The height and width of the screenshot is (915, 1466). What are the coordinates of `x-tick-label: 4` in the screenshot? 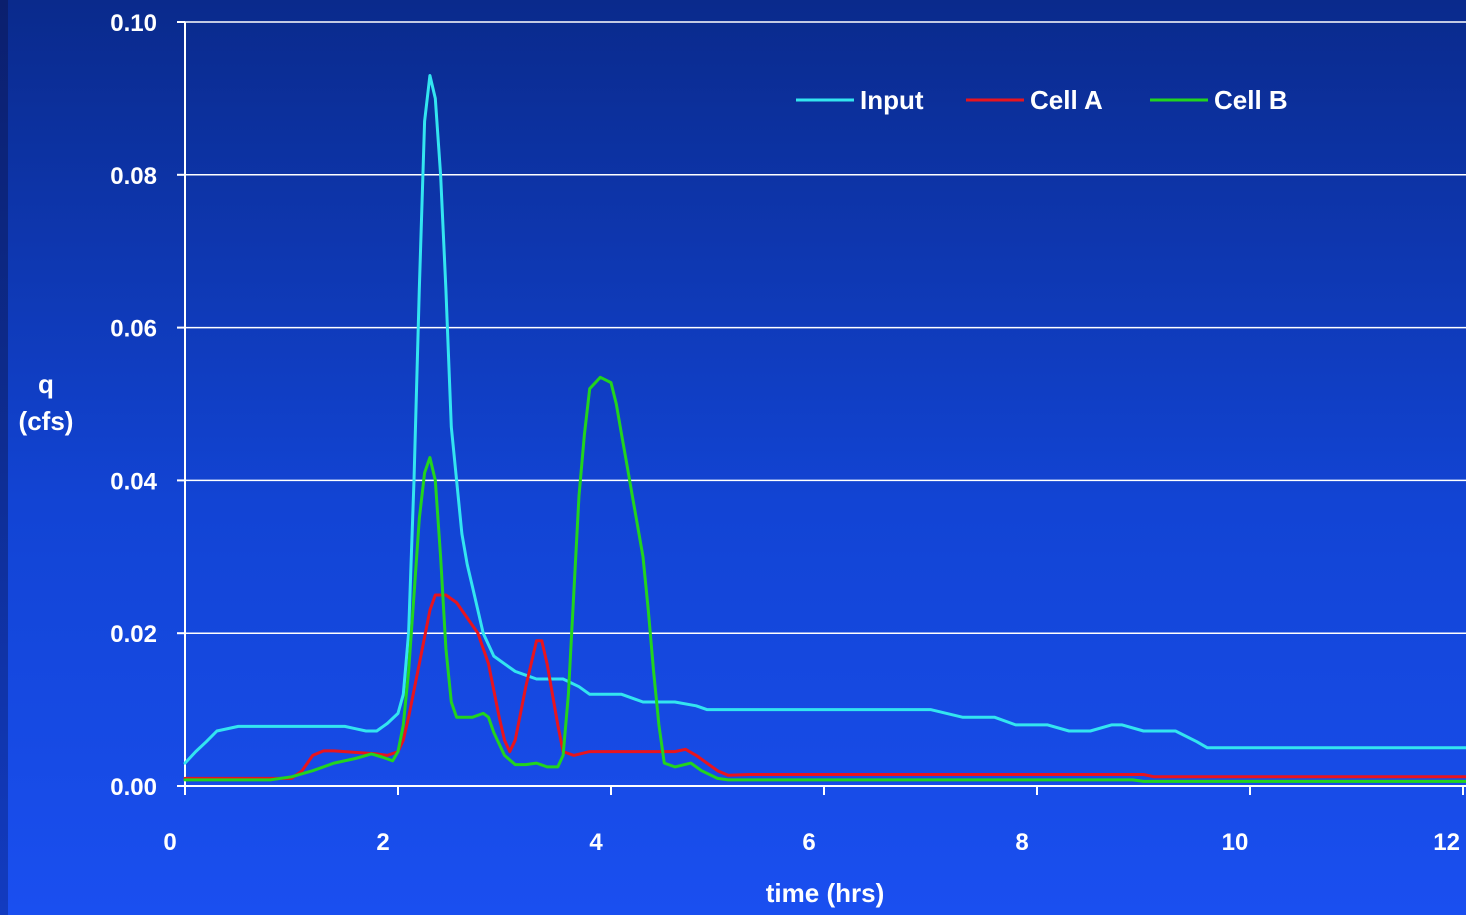 It's located at (596, 842).